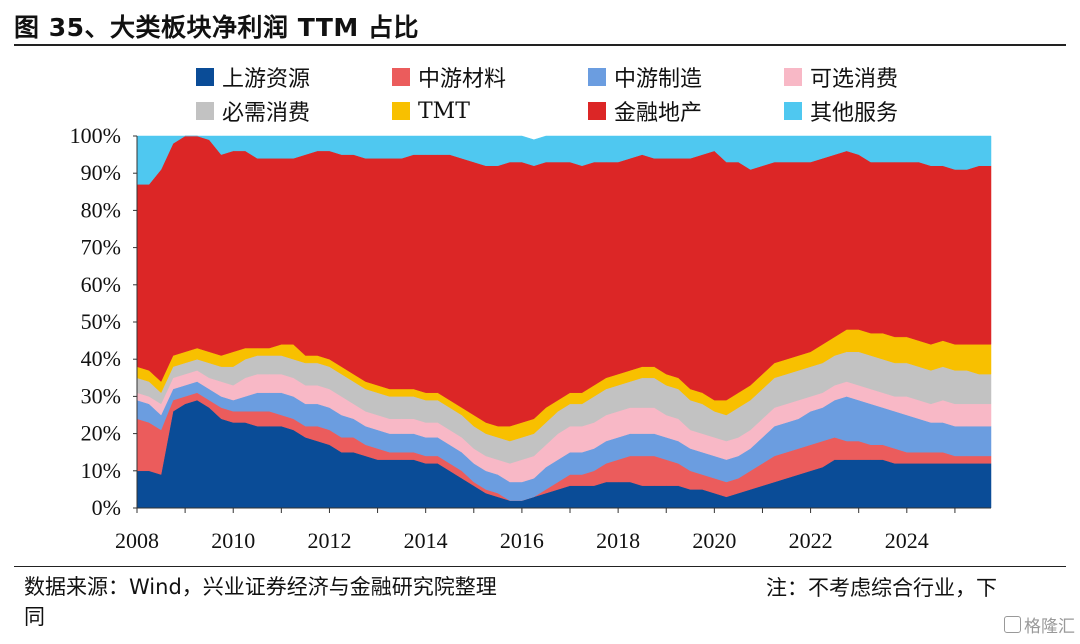 The width and height of the screenshot is (1080, 644). Describe the element at coordinates (618, 540) in the screenshot. I see `x-tick-label: 2018` at that location.